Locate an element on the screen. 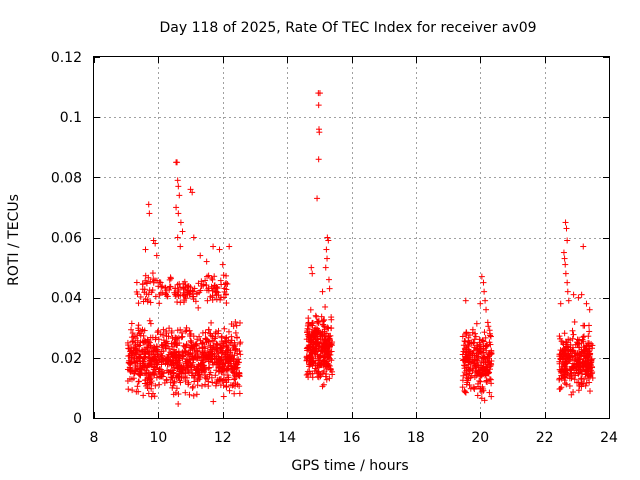 This screenshot has height=480, width=640. y-tick-labels: 0 0.02 0.04 0.06 0.08 0.1 0.12 is located at coordinates (66, 238).